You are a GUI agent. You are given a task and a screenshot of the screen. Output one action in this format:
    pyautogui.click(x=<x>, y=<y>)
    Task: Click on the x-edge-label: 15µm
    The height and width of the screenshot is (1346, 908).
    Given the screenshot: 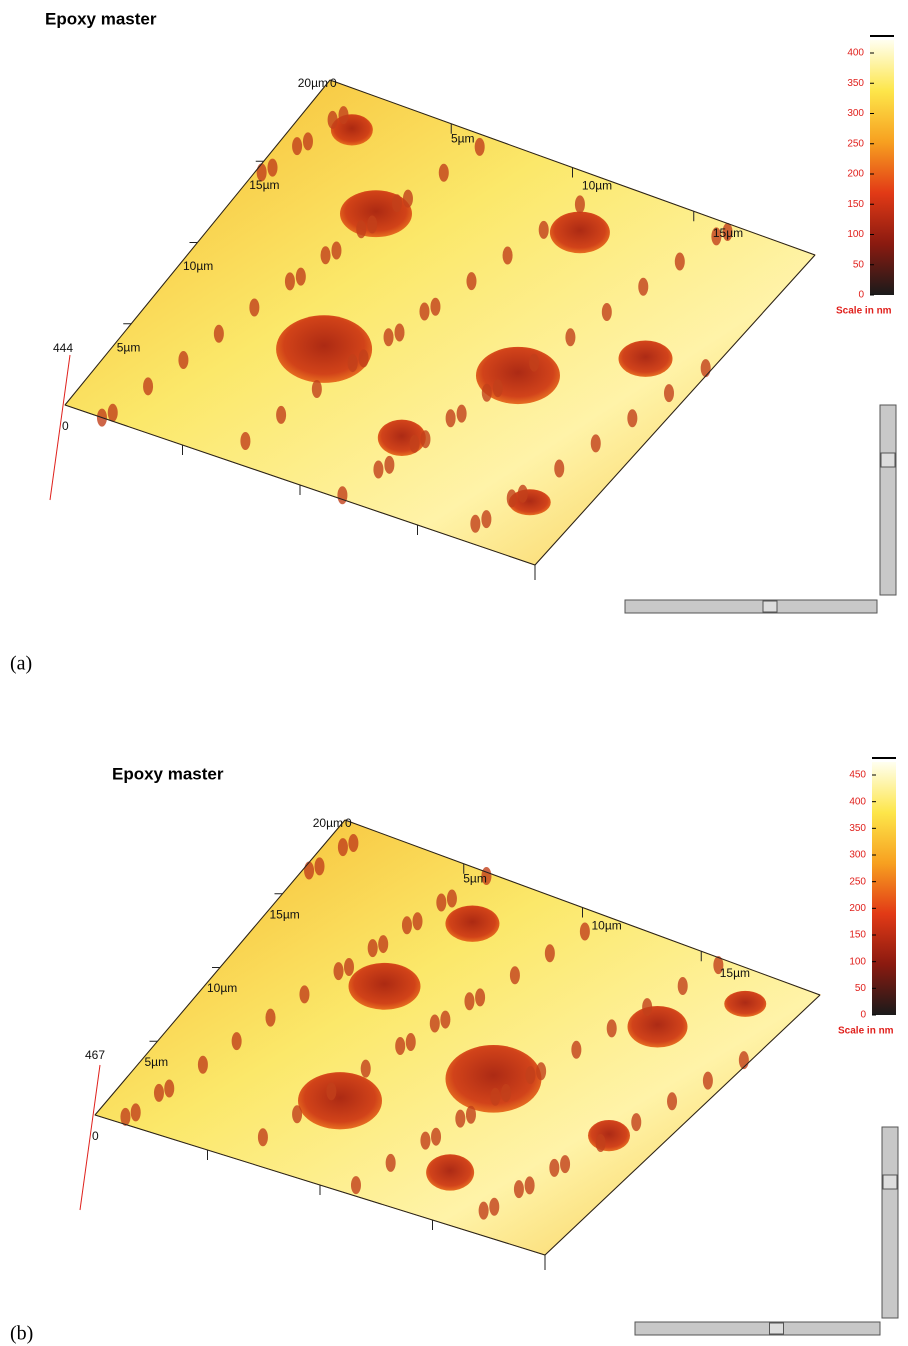 What is the action you would take?
    pyautogui.click(x=728, y=233)
    